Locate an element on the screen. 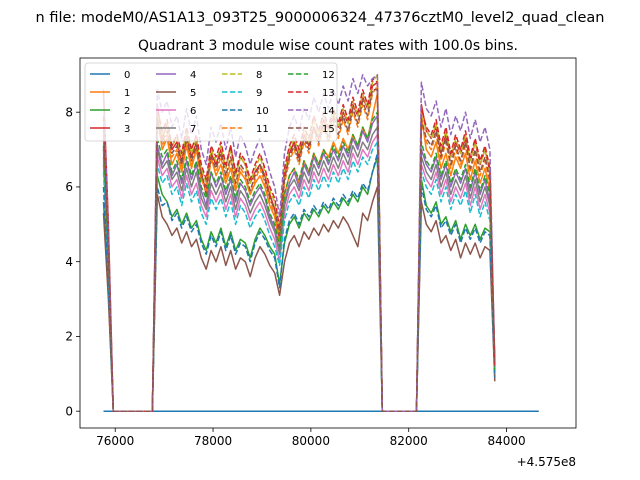 The width and height of the screenshot is (640, 480). y-tick-label: 4 is located at coordinates (69, 262).